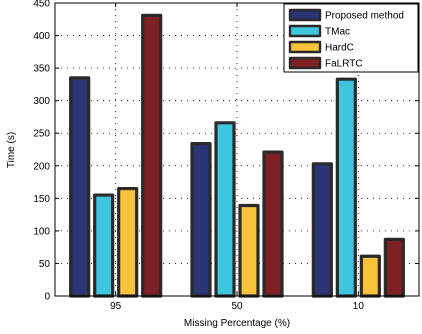  I want to click on legend-label: FaLRTC, so click(344, 64).